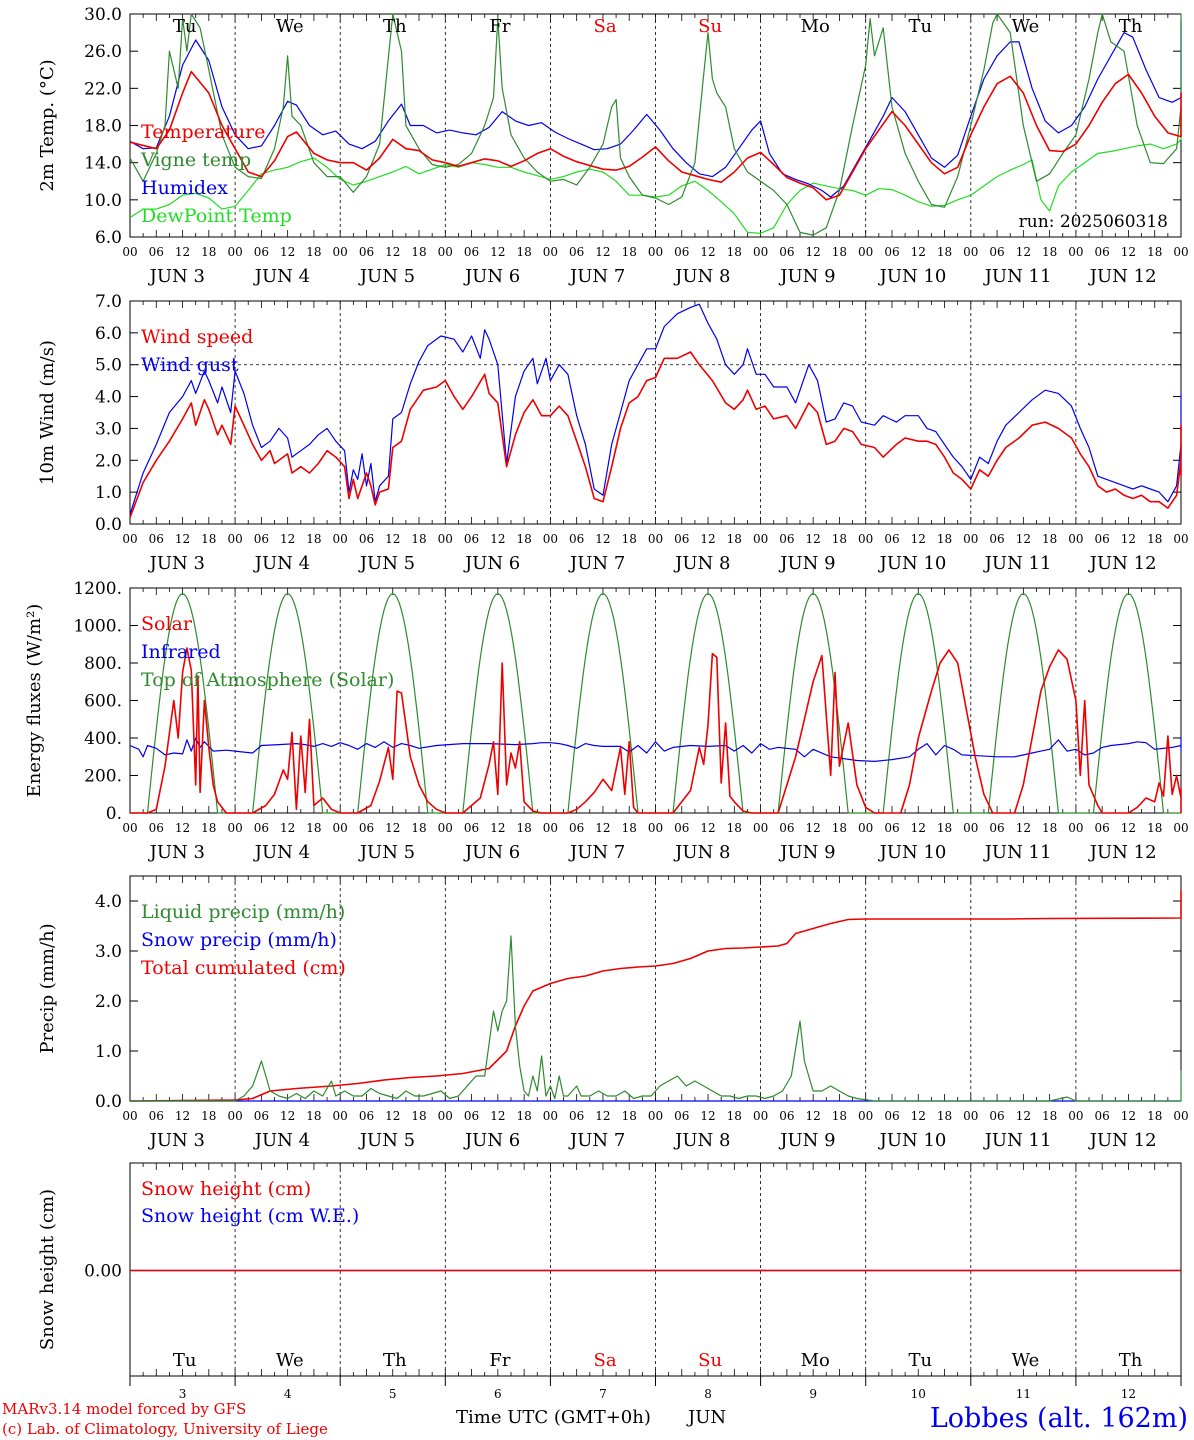 The width and height of the screenshot is (1194, 1440). What do you see at coordinates (190, 365) in the screenshot?
I see `legend-entry: Wind gust` at bounding box center [190, 365].